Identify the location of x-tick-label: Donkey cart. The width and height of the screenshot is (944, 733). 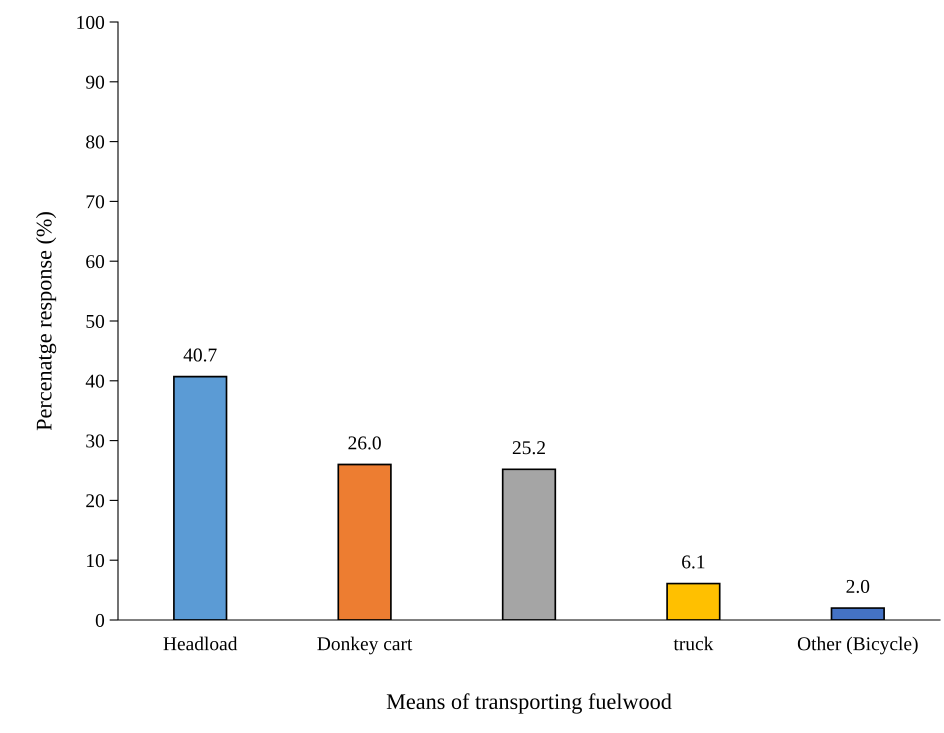
(364, 645).